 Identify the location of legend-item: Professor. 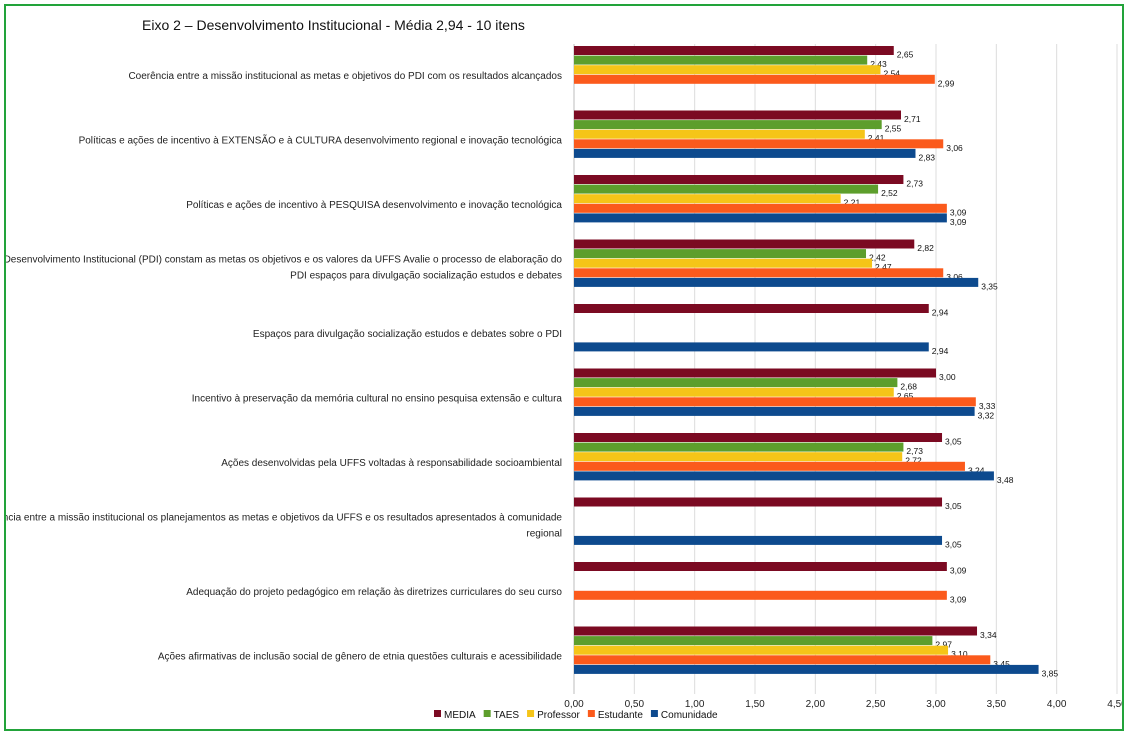
(558, 715).